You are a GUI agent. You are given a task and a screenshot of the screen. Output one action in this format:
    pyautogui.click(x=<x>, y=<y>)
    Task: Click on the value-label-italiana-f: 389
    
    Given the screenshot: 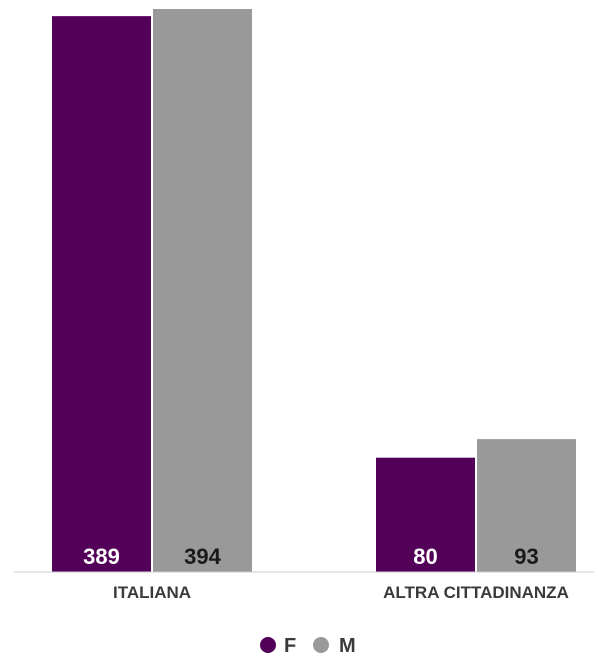 What is the action you would take?
    pyautogui.click(x=101, y=556)
    